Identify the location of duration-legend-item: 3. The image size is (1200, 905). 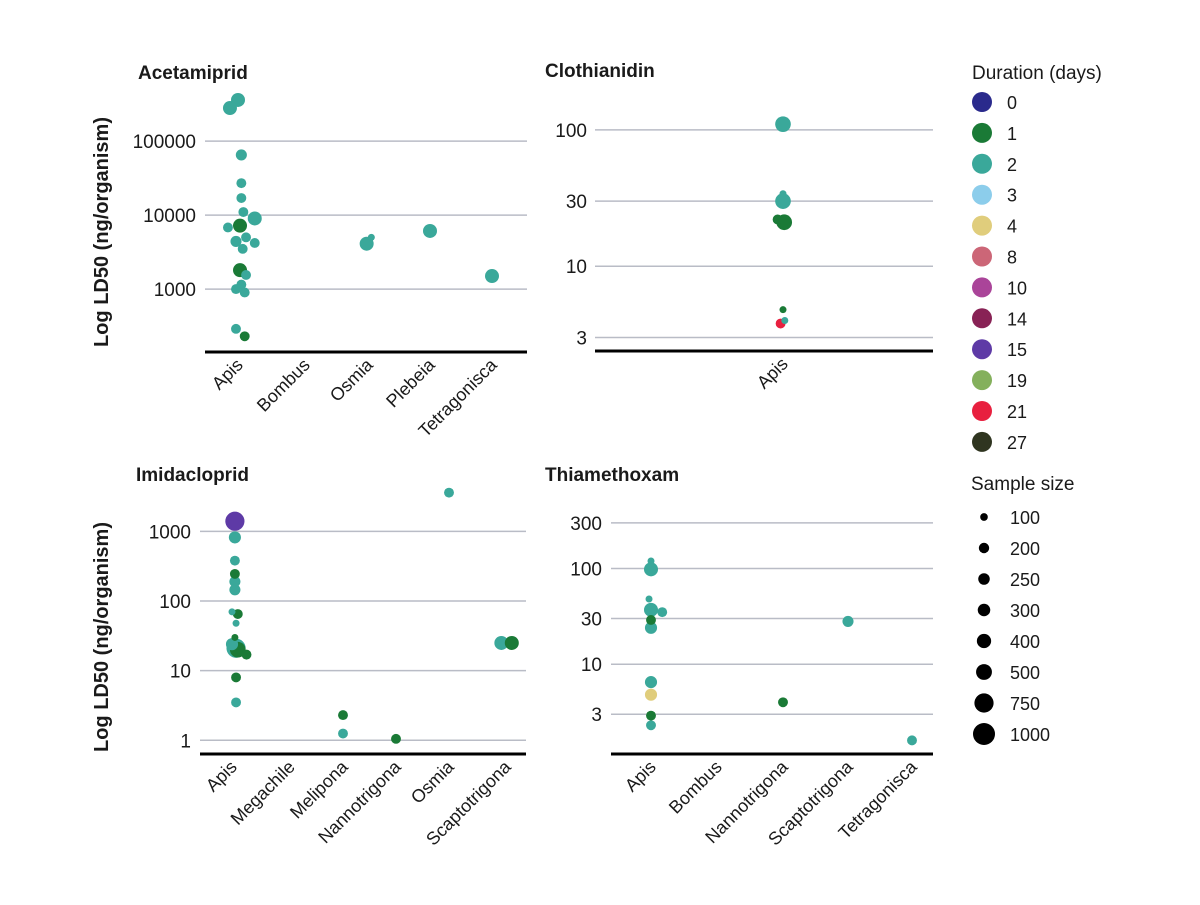
(994, 195).